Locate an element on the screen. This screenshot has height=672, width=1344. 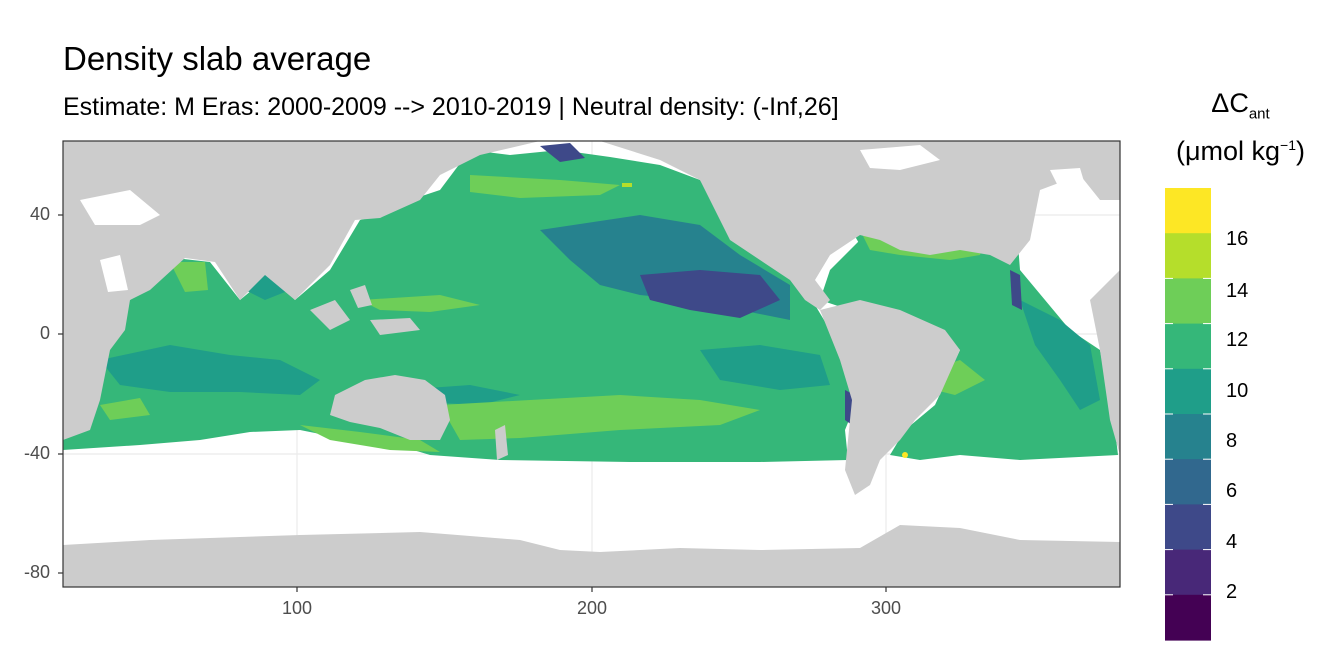
legend-subscript: ant is located at coordinates (1259, 114).